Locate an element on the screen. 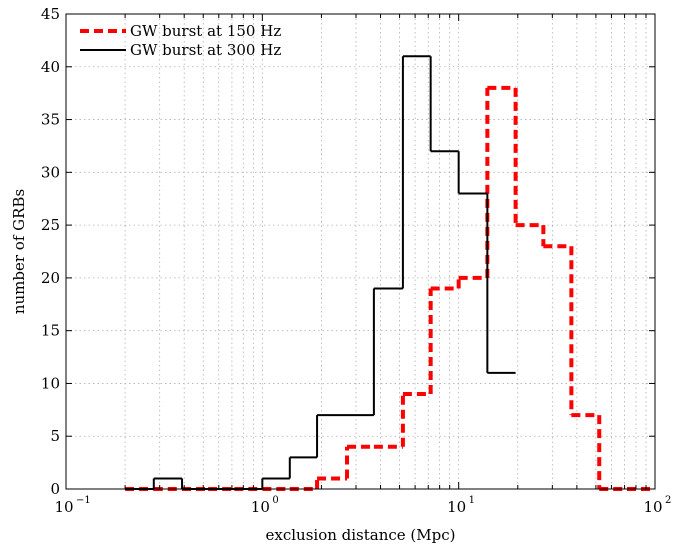 This screenshot has height=547, width=685. y-tick-label: 0 is located at coordinates (55, 489).